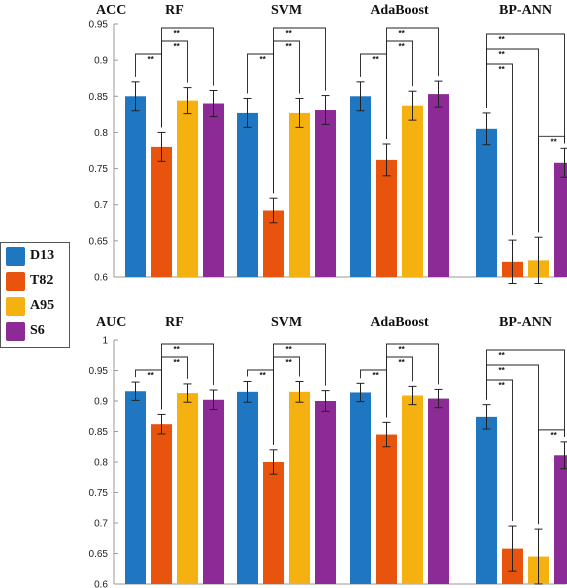 The width and height of the screenshot is (567, 588). What do you see at coordinates (105, 341) in the screenshot?
I see `y-tick-label: 1` at bounding box center [105, 341].